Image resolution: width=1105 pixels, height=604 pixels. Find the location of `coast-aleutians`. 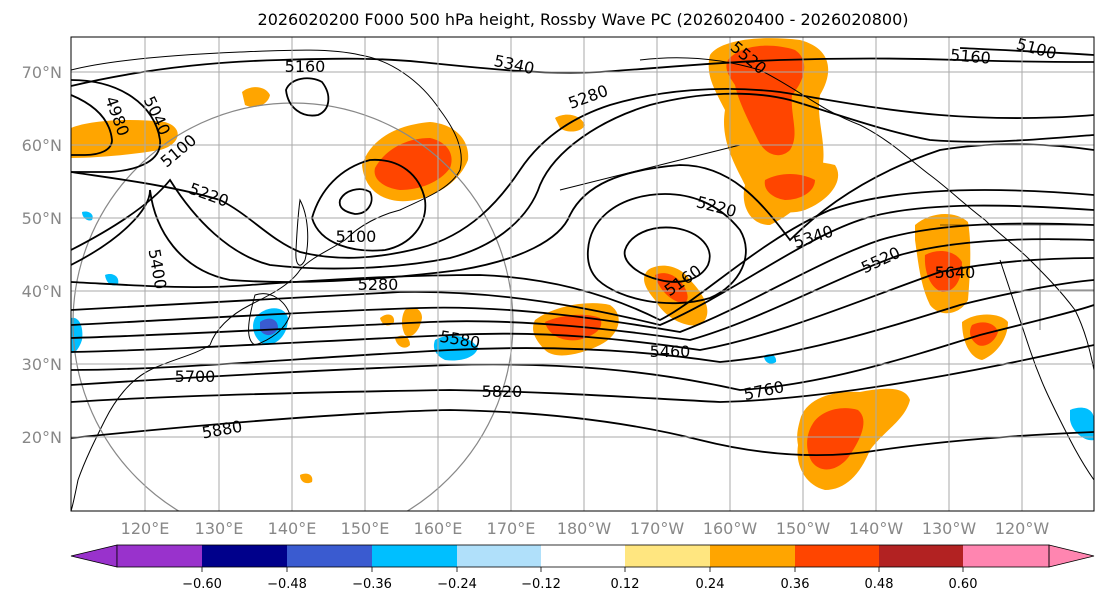

coast-aleutians is located at coordinates (650, 167).